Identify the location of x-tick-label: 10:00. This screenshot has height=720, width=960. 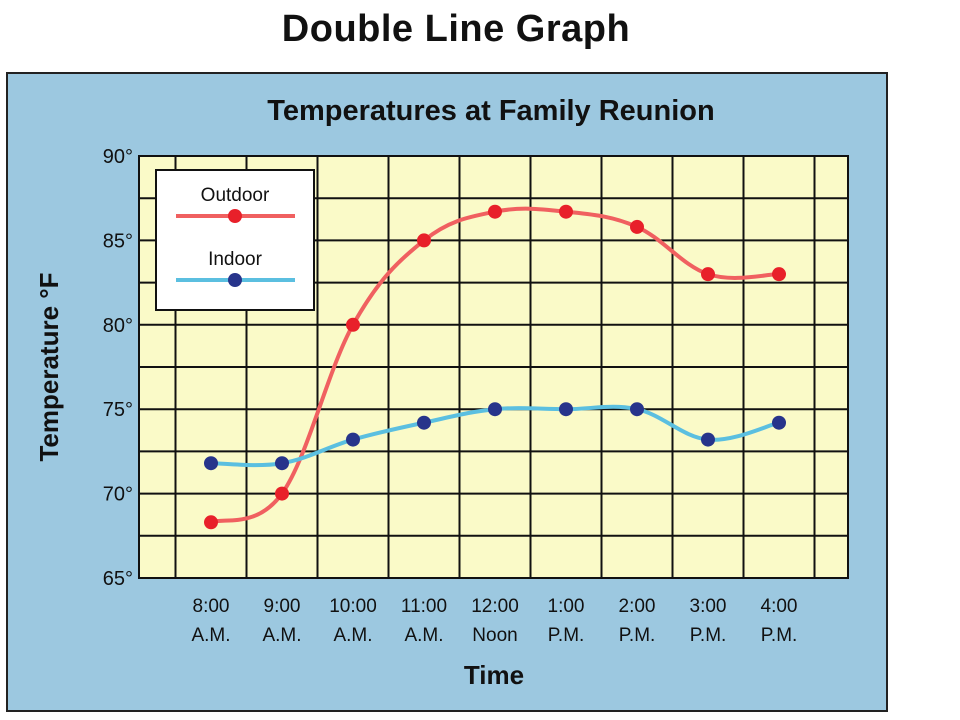
(353, 606).